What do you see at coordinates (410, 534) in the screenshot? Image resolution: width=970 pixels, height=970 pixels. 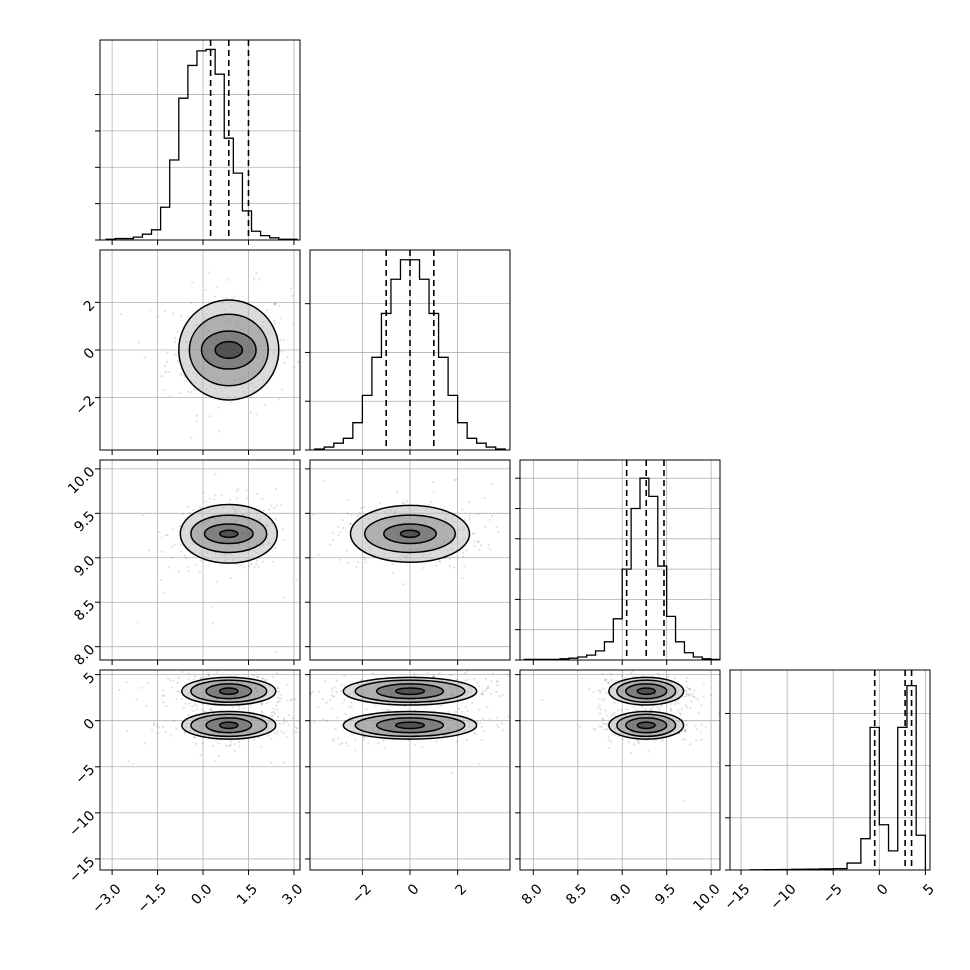 I see `contour-line` at bounding box center [410, 534].